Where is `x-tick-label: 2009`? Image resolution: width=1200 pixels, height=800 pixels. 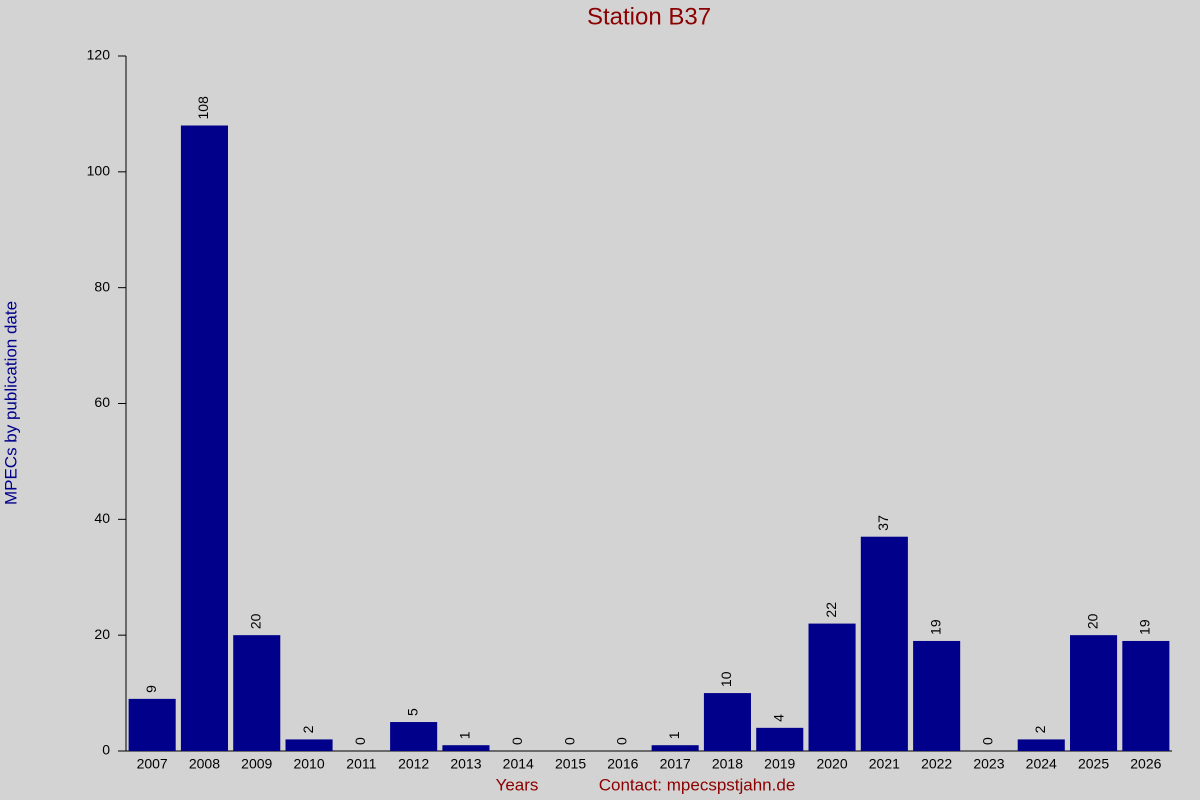 x-tick-label: 2009 is located at coordinates (256, 764).